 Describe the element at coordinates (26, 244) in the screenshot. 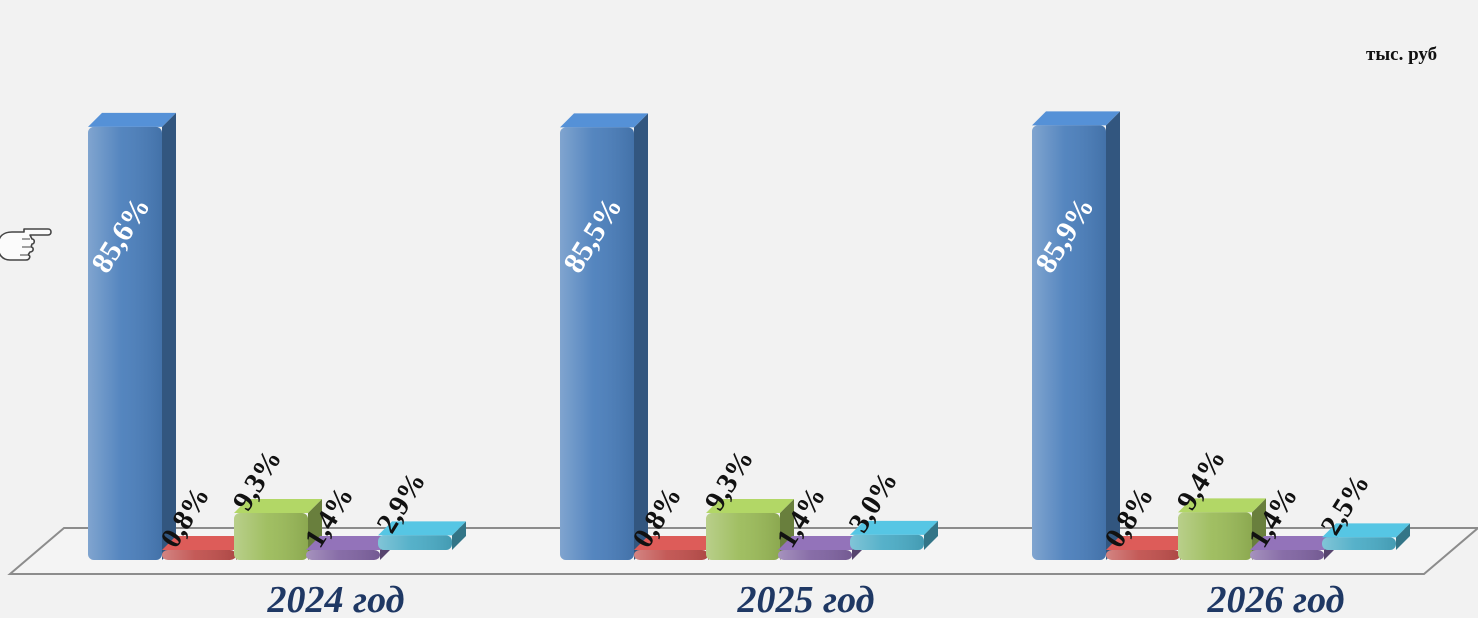

I see `pointing-hand-icon` at that location.